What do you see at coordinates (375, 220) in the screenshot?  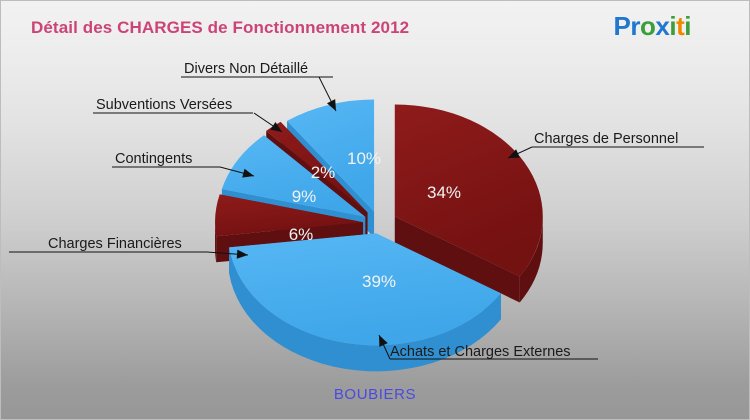 I see `pie-percent-labels: 10% 2% 9% 34% 6% 39%` at bounding box center [375, 220].